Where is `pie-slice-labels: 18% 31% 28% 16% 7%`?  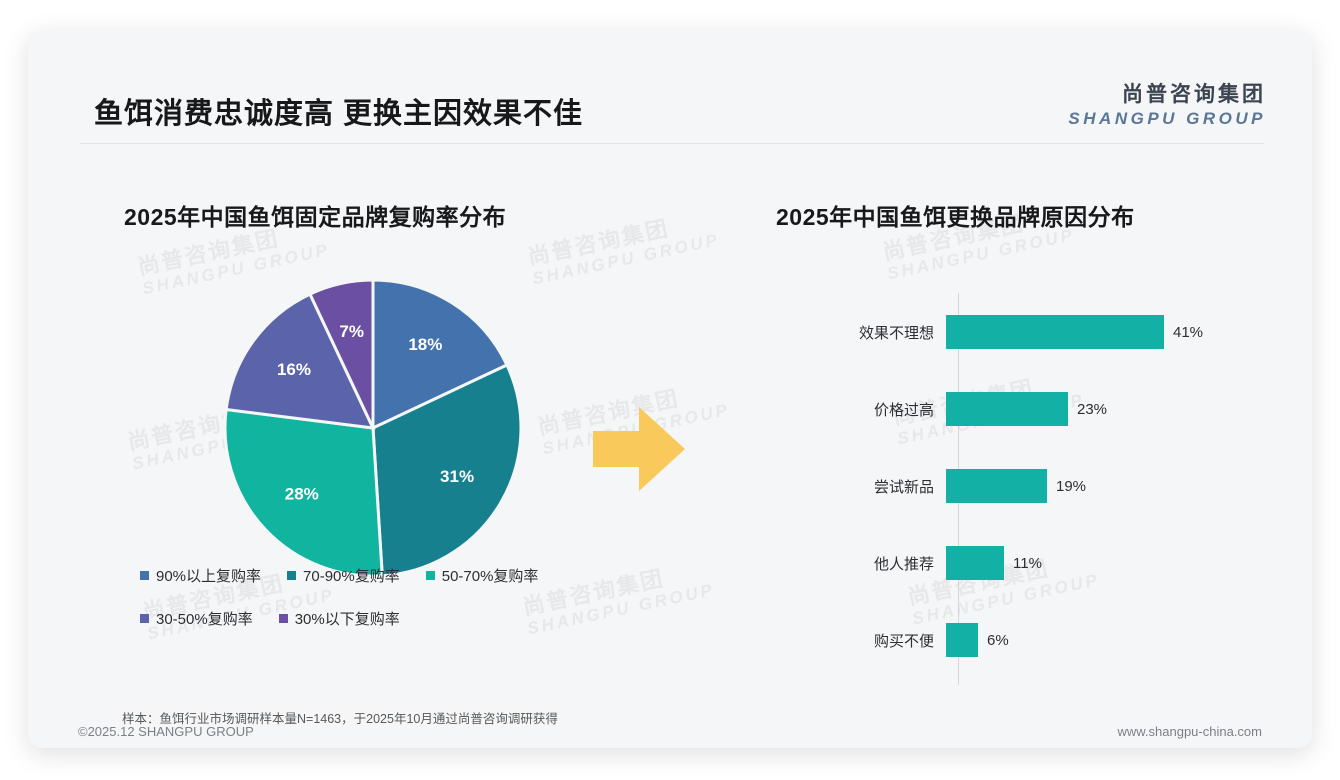
pie-slice-labels: 18% 31% 28% 16% 7% is located at coordinates (375, 412).